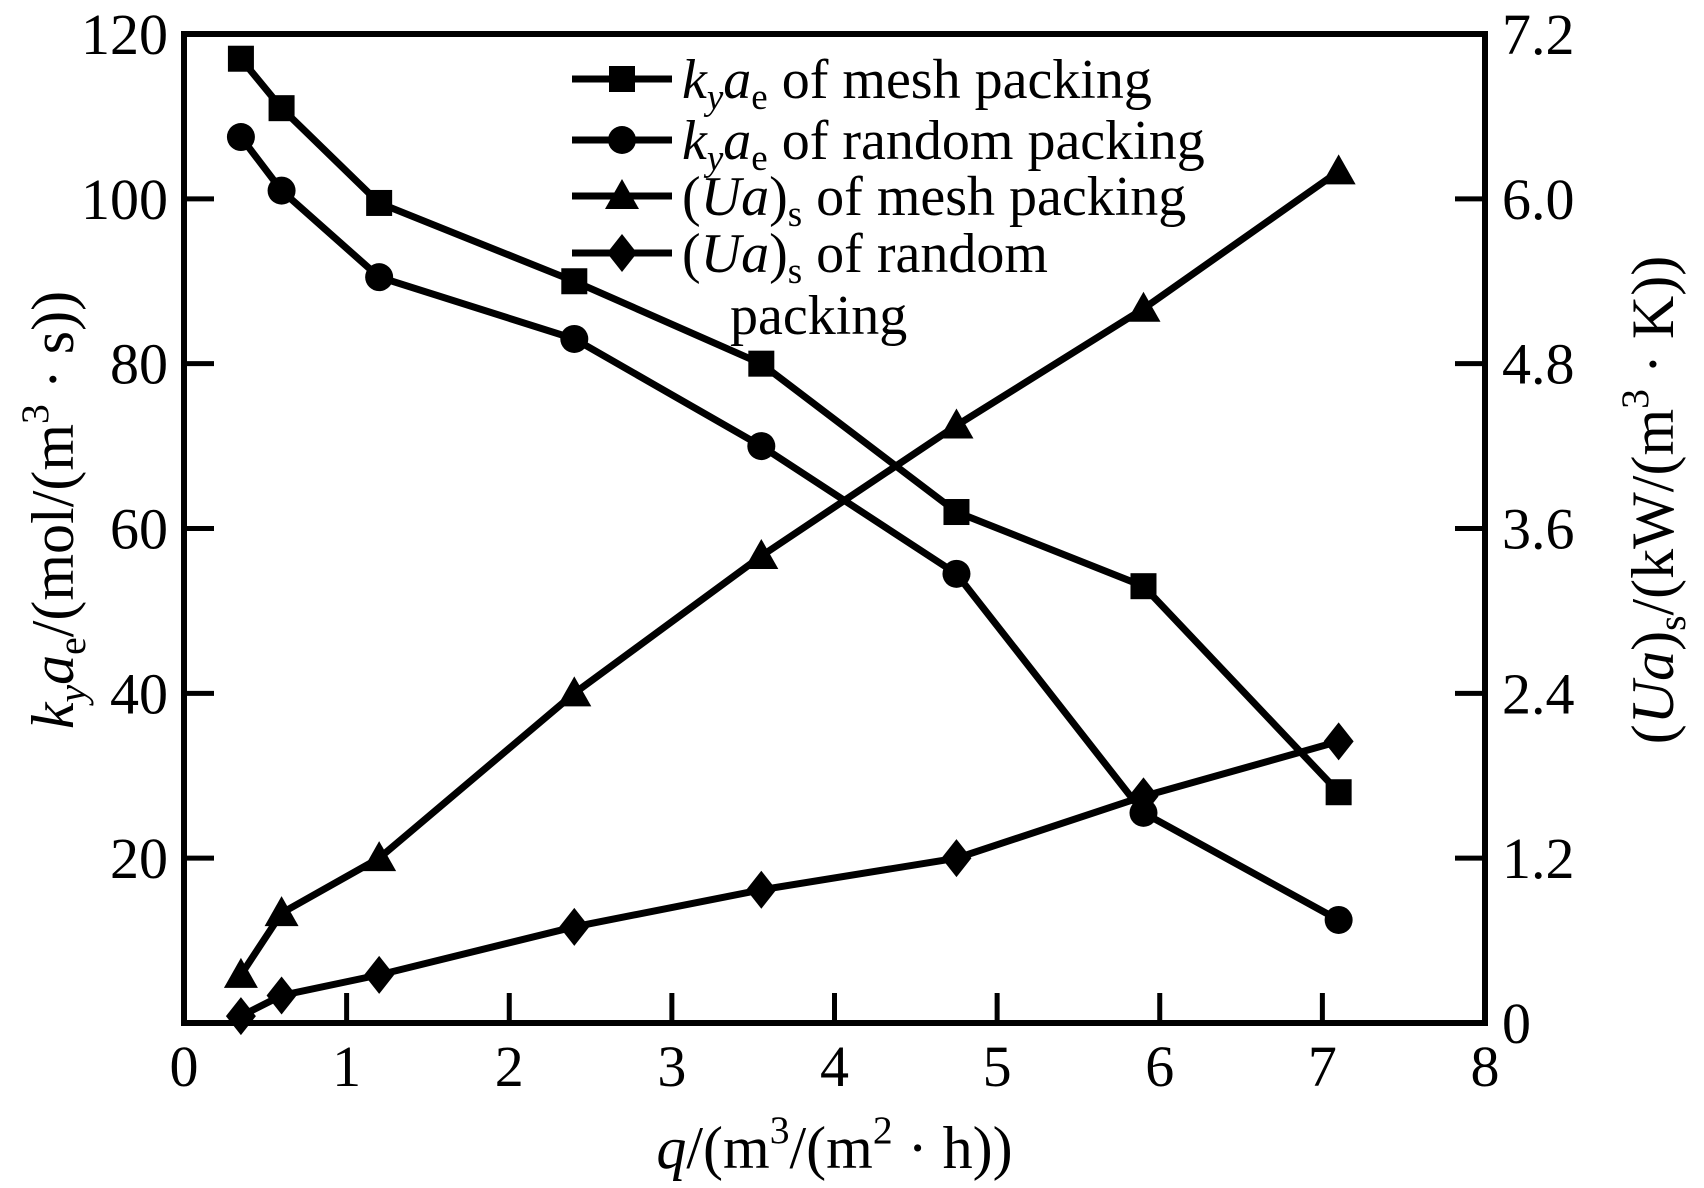 The width and height of the screenshot is (1704, 1188). I want to click on x-axis: 0 1 2 3 4 5 6 7 8, so click(835, 1046).